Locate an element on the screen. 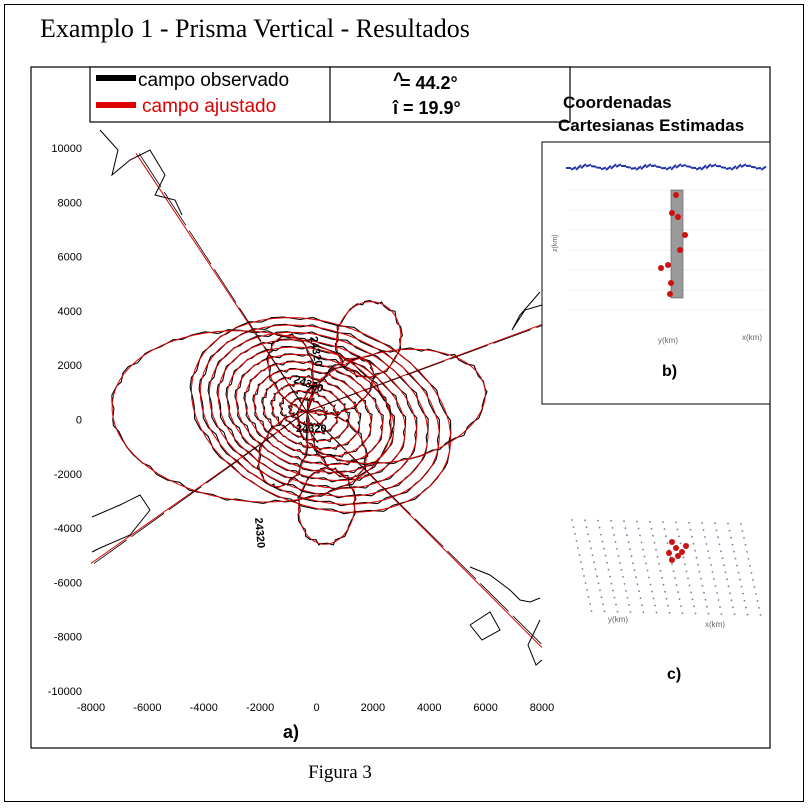  panel-b-axis-z: z(km) is located at coordinates (555, 244).